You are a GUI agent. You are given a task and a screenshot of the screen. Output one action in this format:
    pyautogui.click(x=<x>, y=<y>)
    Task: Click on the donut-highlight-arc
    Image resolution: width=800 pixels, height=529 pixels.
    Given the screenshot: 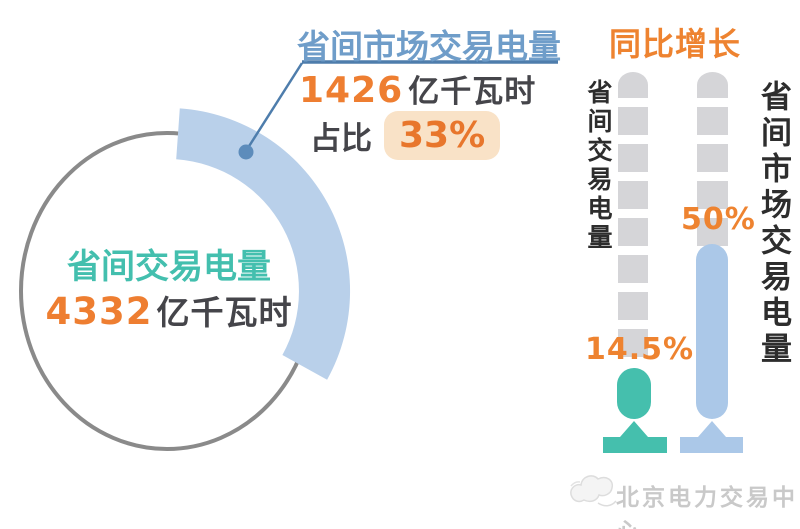 What is the action you would take?
    pyautogui.click(x=263, y=244)
    